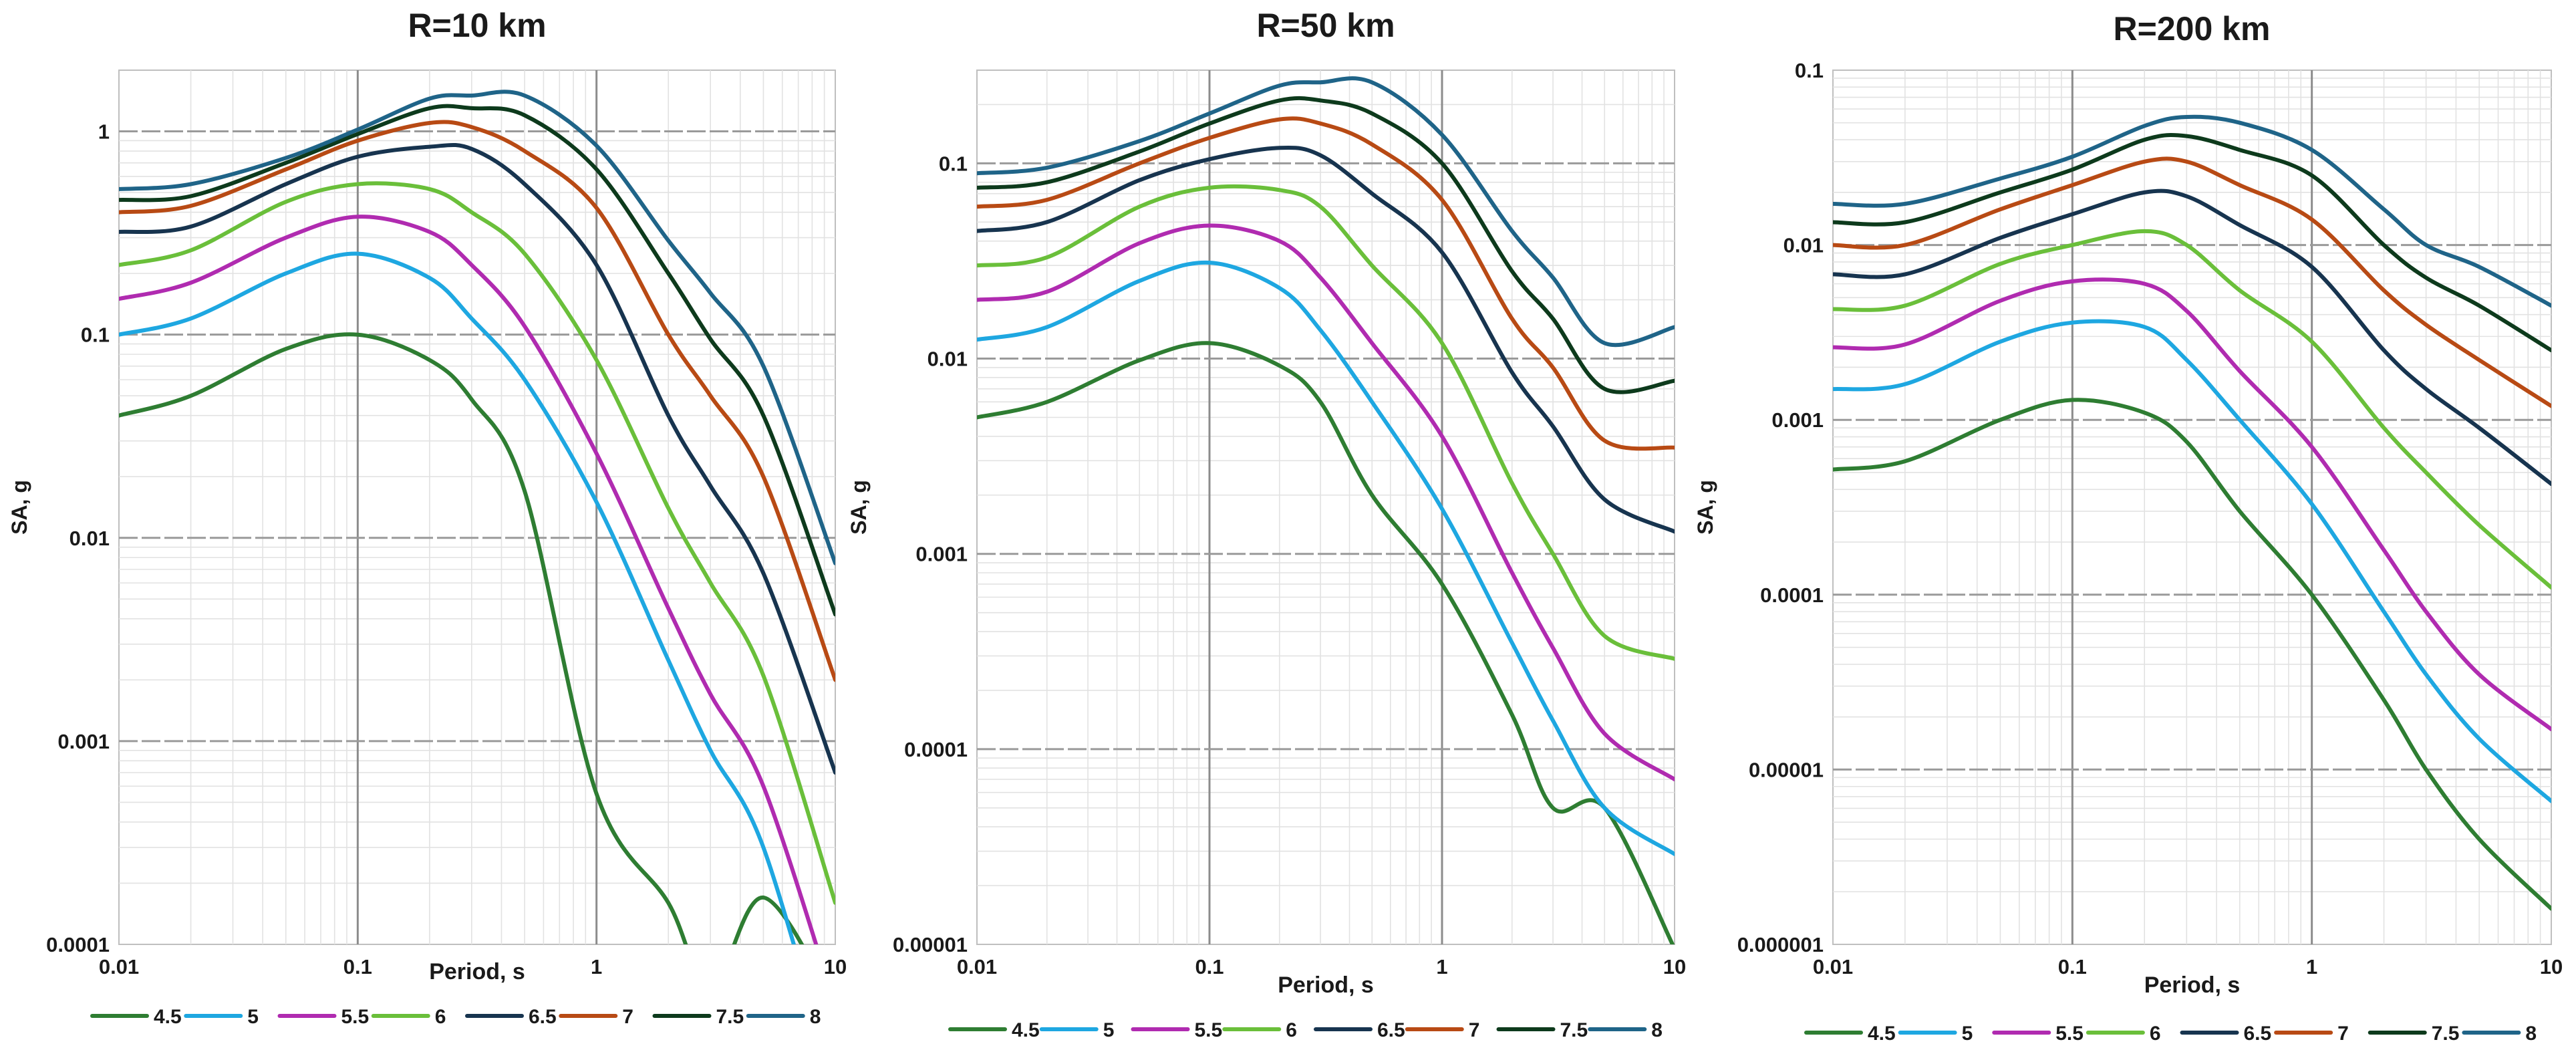 Image resolution: width=2576 pixels, height=1060 pixels. I want to click on series-line-m5.5, so click(1326, 502).